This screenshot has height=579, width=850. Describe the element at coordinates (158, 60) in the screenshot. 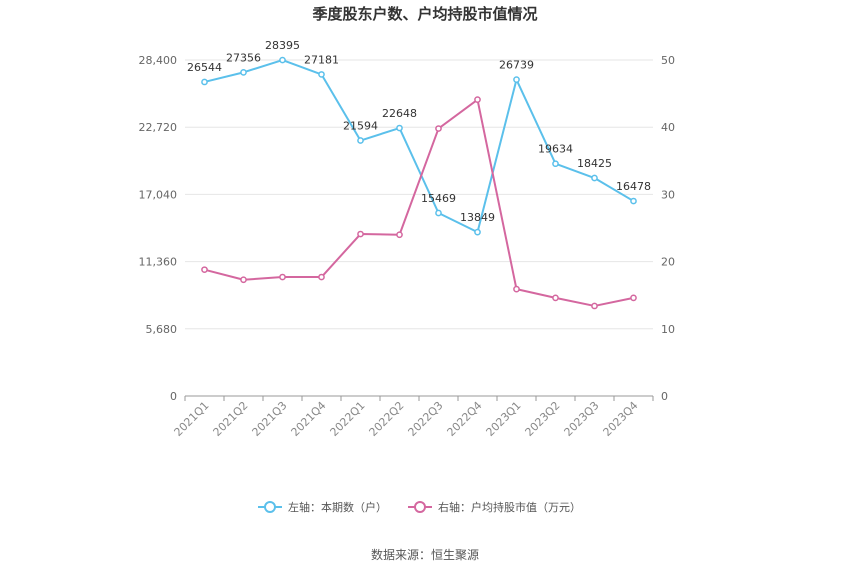

I see `left-axis-tick-label: 28,400` at that location.